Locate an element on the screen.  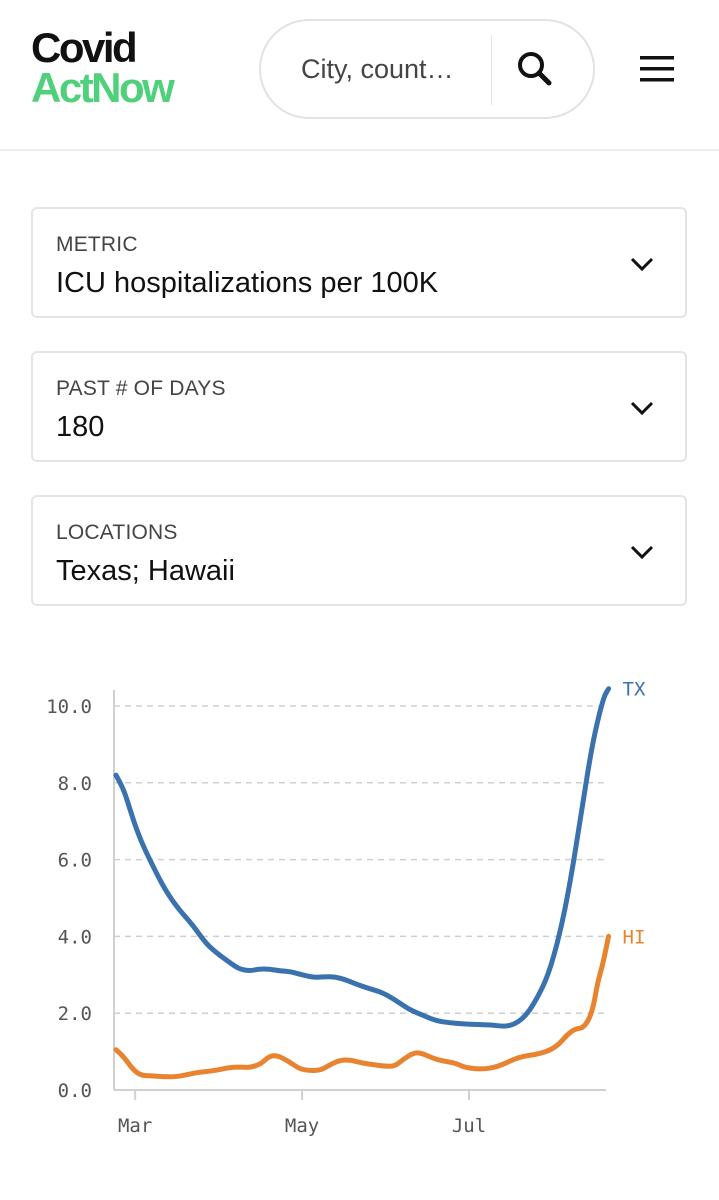
series-label-tx: TX is located at coordinates (634, 690).